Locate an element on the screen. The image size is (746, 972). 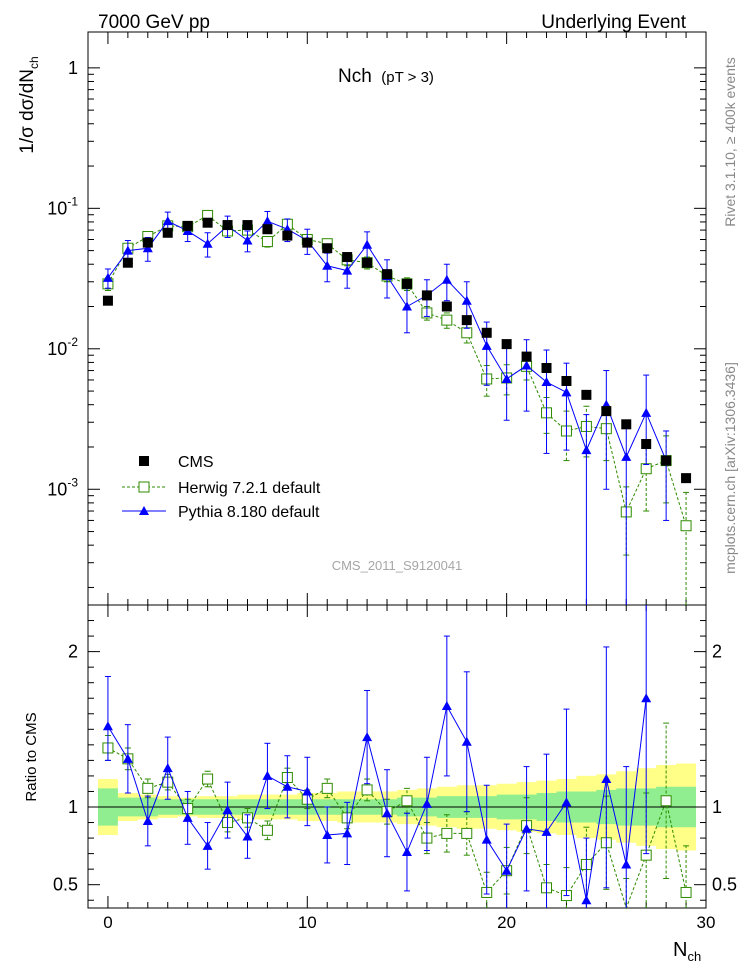
ratio-y-tick-label-right: 0.5 is located at coordinates (724, 885).